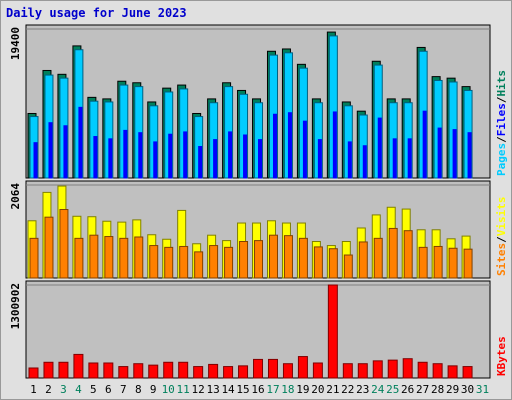 The height and width of the screenshot is (400, 512). Describe the element at coordinates (407, 389) in the screenshot. I see `x-tick-label: 26` at that location.